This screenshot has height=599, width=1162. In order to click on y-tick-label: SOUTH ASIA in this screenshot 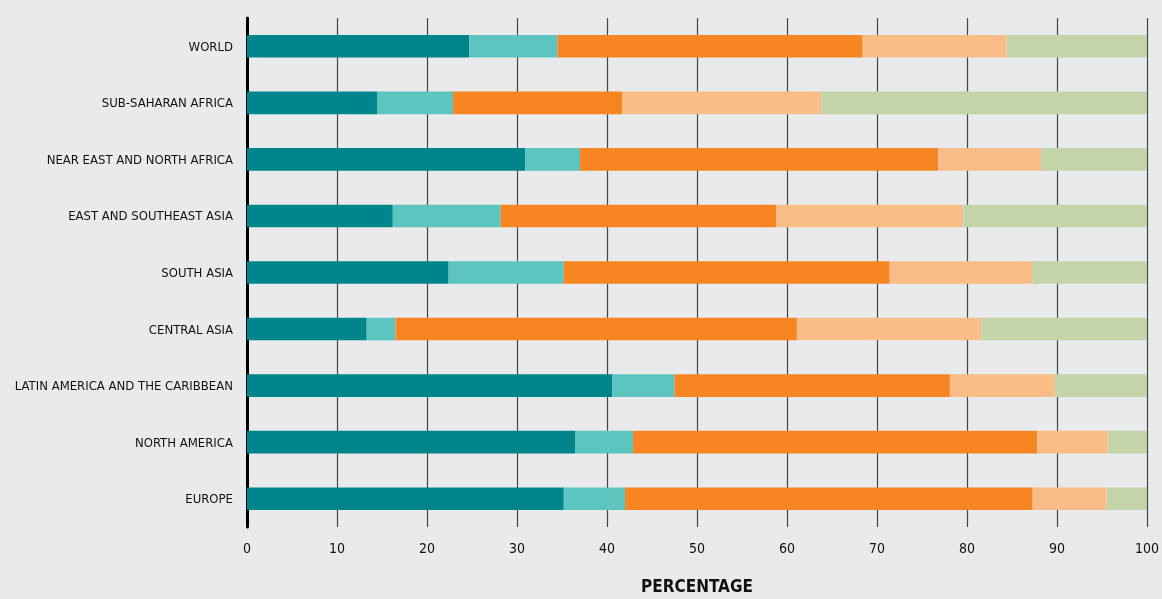, I will do `click(197, 272)`.